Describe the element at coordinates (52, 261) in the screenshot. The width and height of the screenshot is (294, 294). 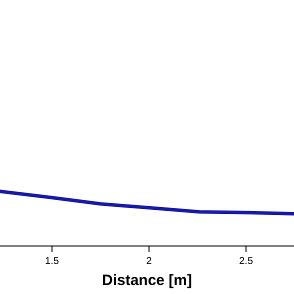
I see `x-tick-label: 1.5` at that location.